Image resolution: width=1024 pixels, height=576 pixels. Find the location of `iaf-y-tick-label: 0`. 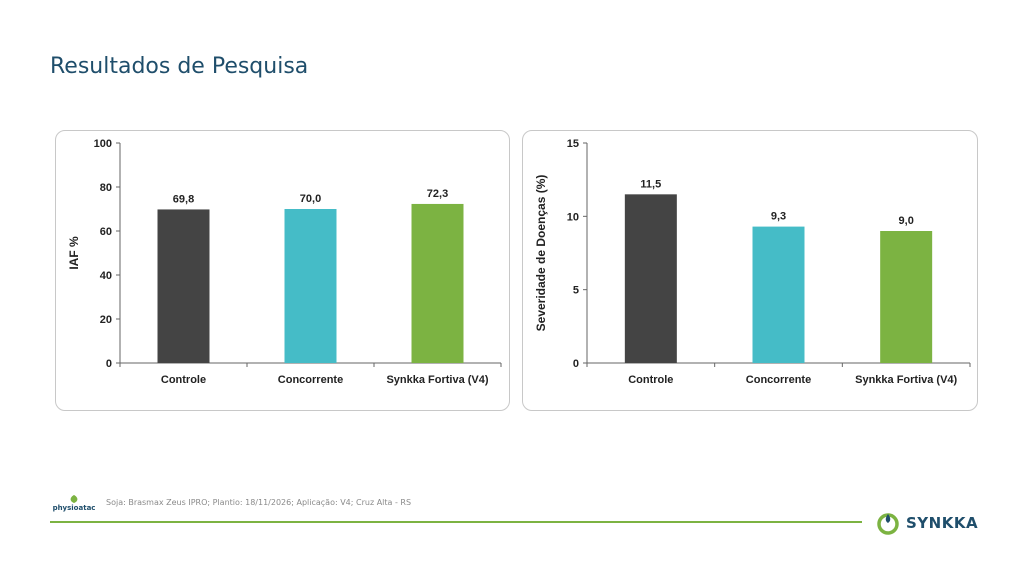

iaf-y-tick-label: 0 is located at coordinates (109, 364).